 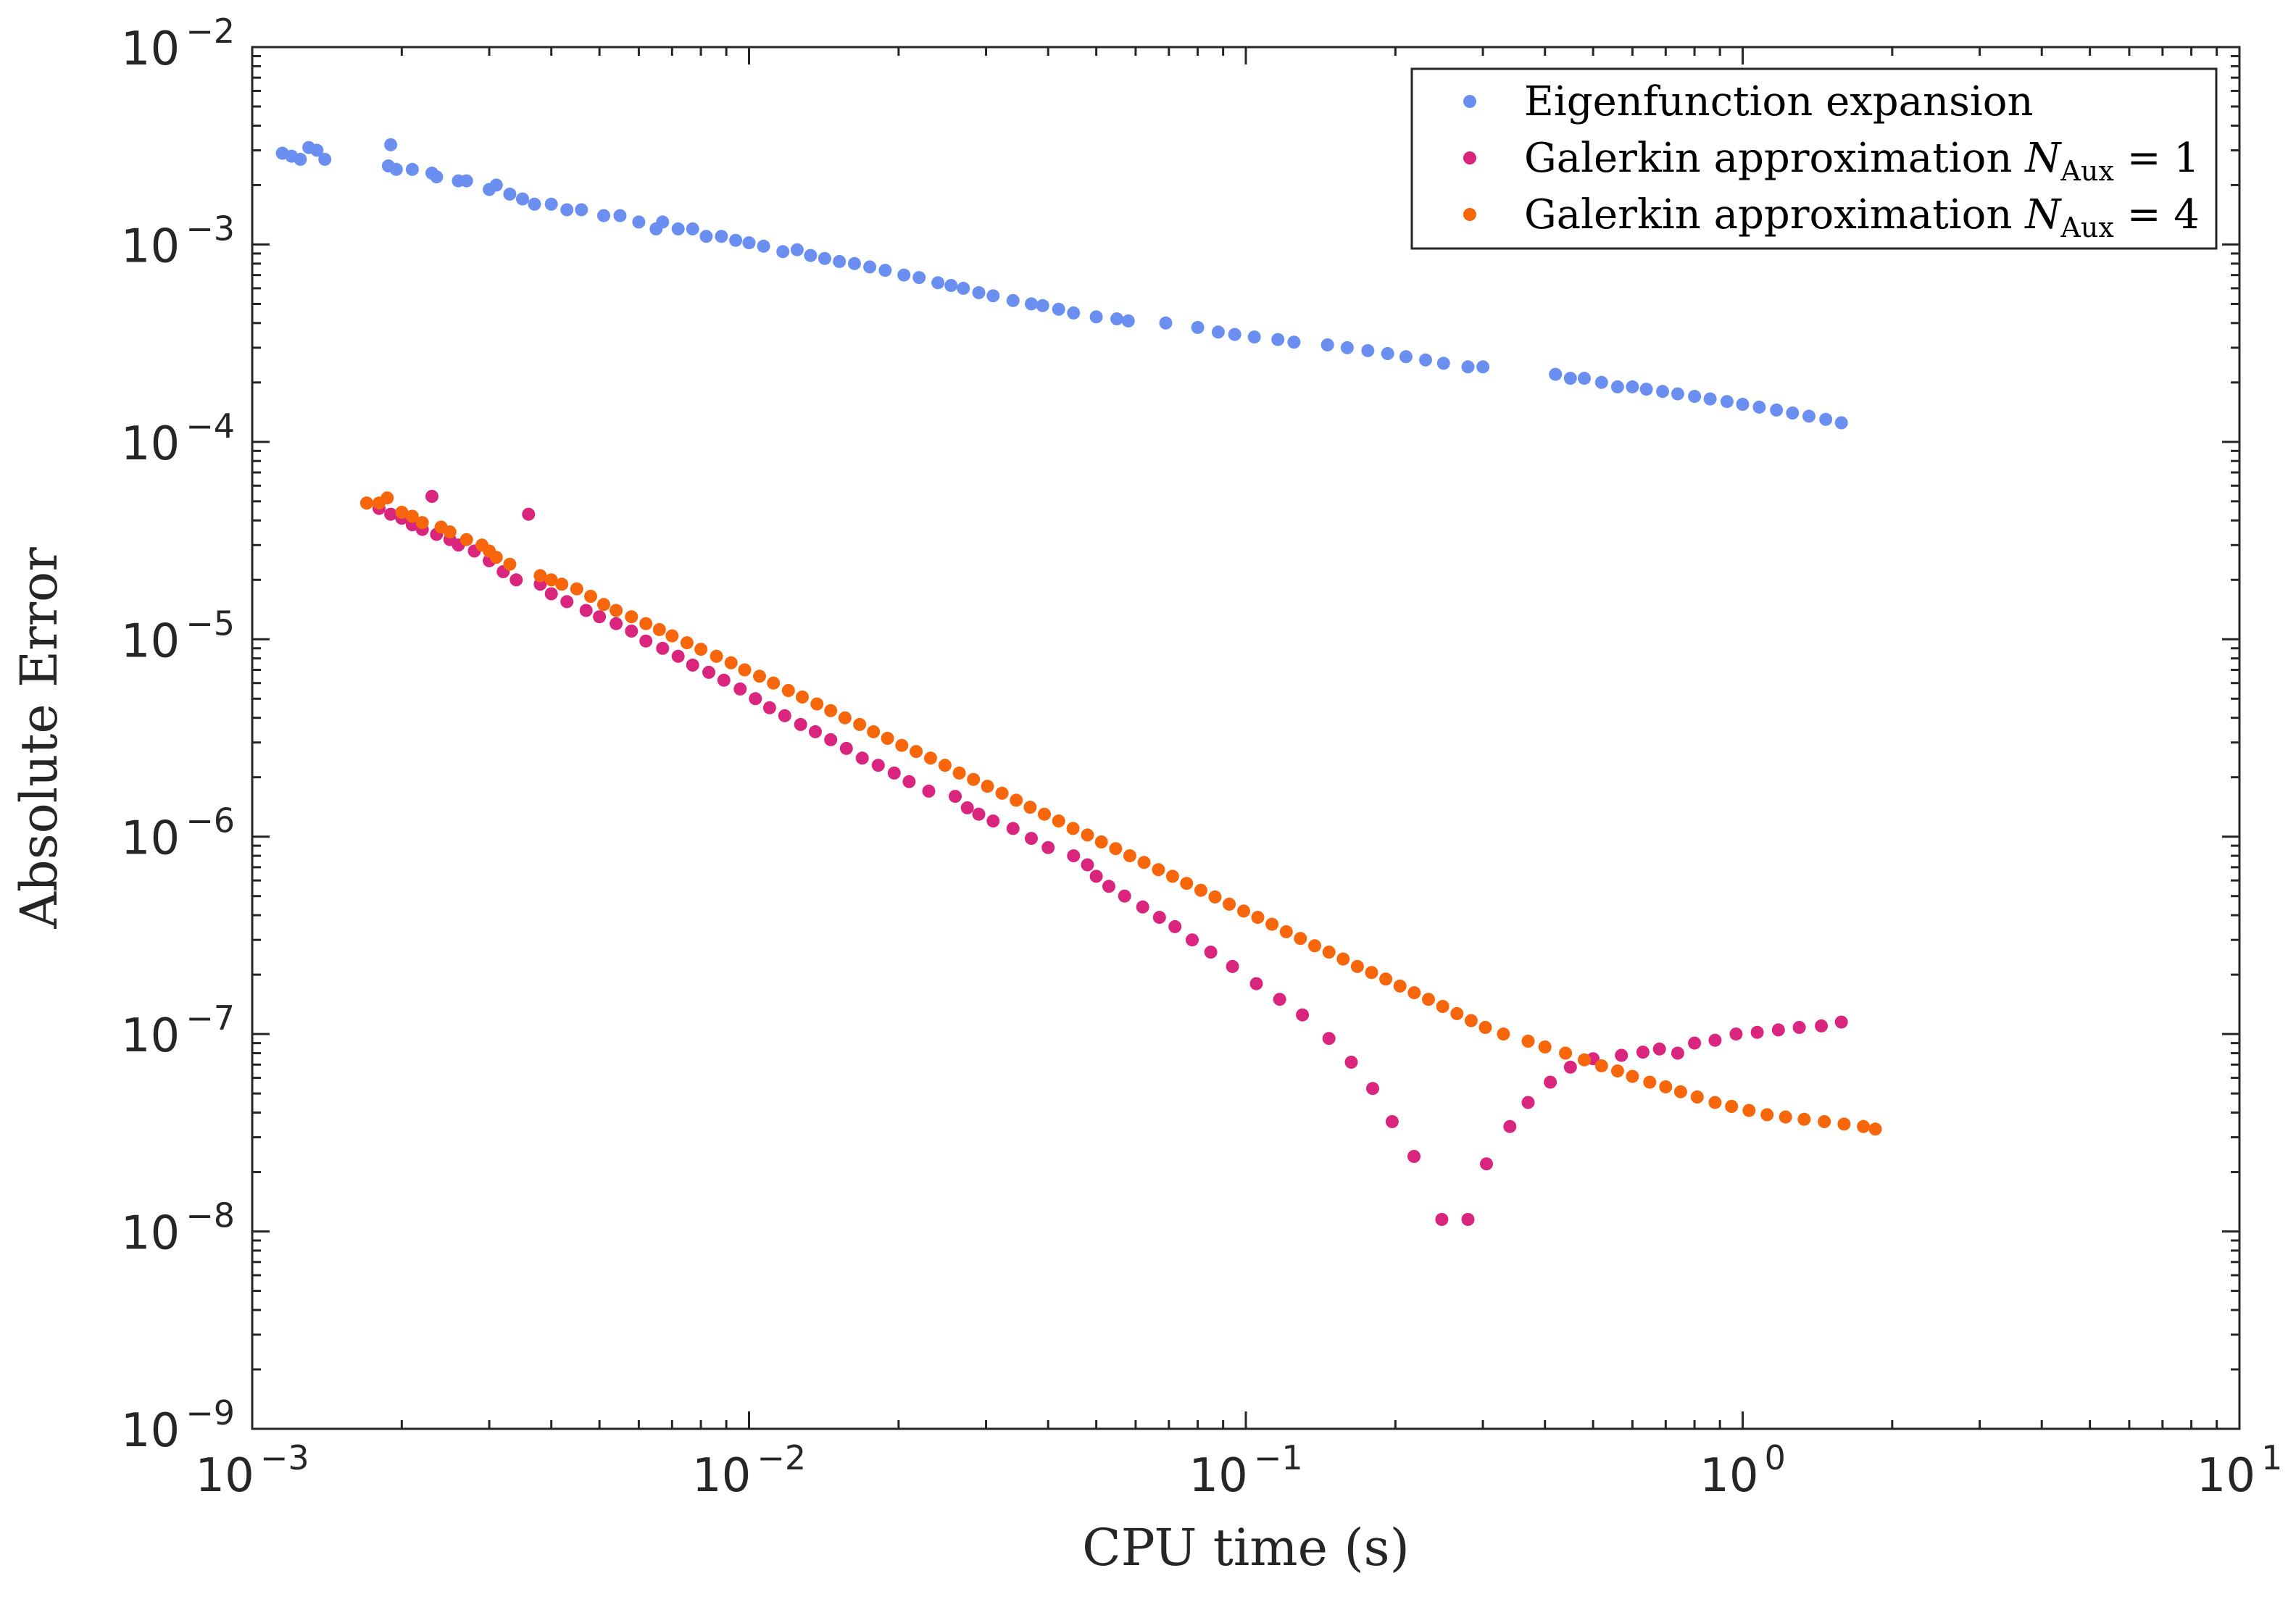 I want to click on legend-math-relation: = 1, so click(x=2157, y=158).